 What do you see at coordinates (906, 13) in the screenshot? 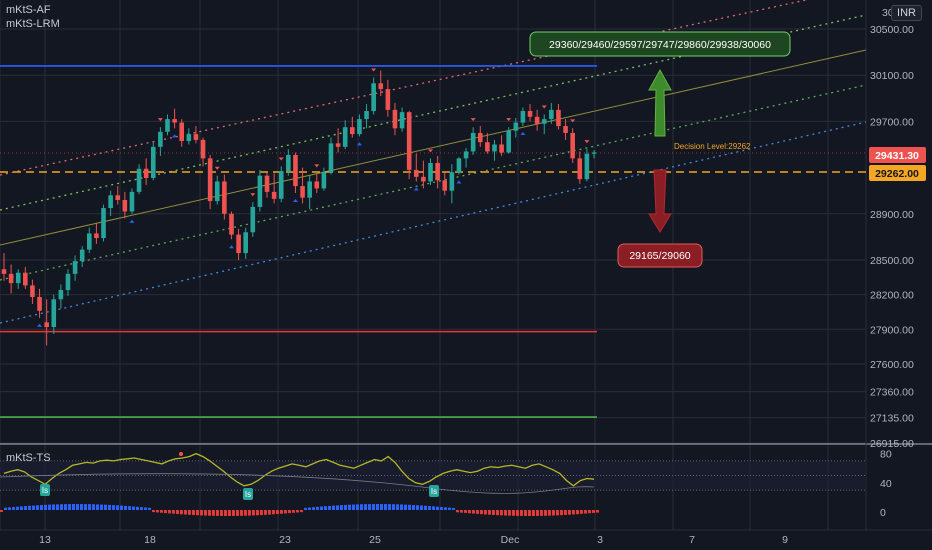
I see `currency-badge: INR` at bounding box center [906, 13].